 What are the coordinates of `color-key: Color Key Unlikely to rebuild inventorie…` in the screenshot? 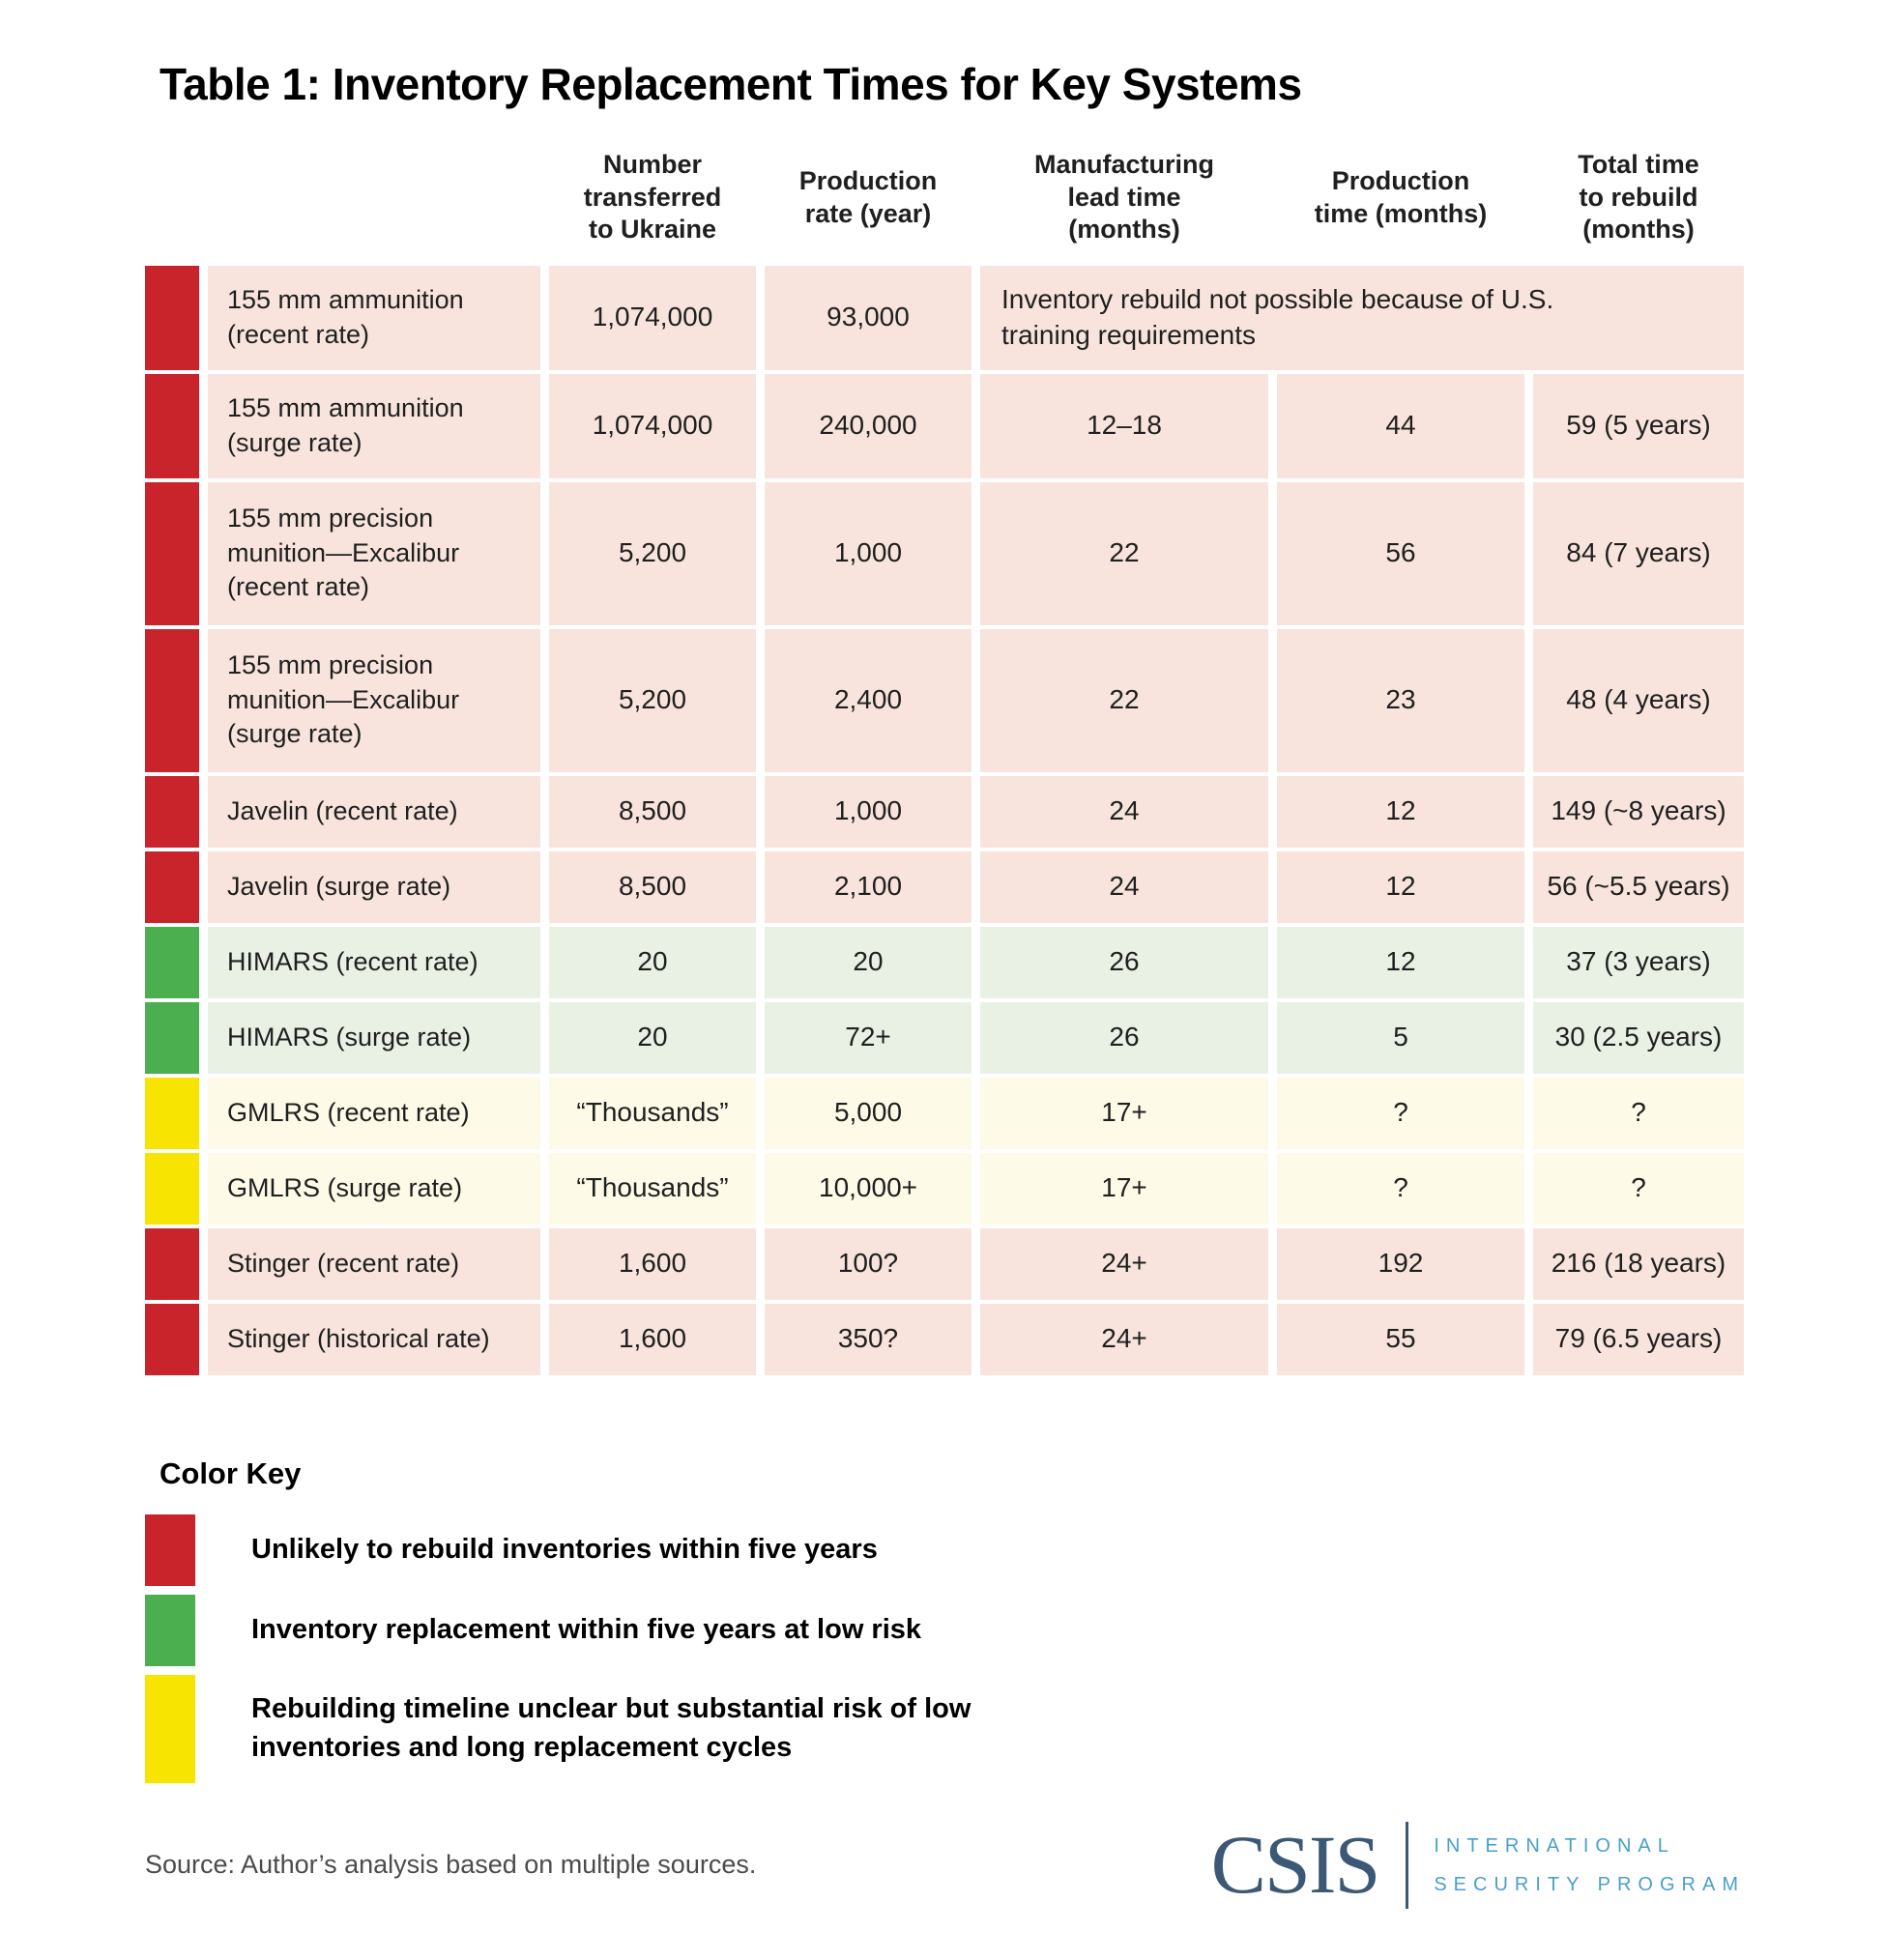 It's located at (945, 1619).